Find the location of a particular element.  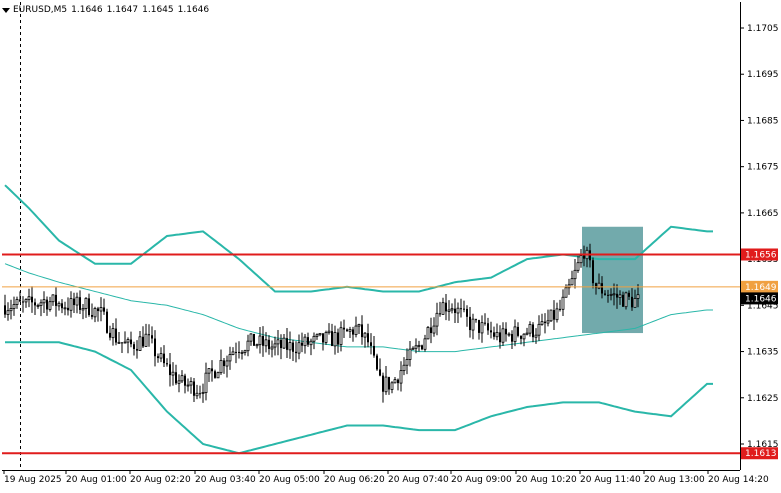

x-tick-label: 20 Aug 03:40 is located at coordinates (225, 480).